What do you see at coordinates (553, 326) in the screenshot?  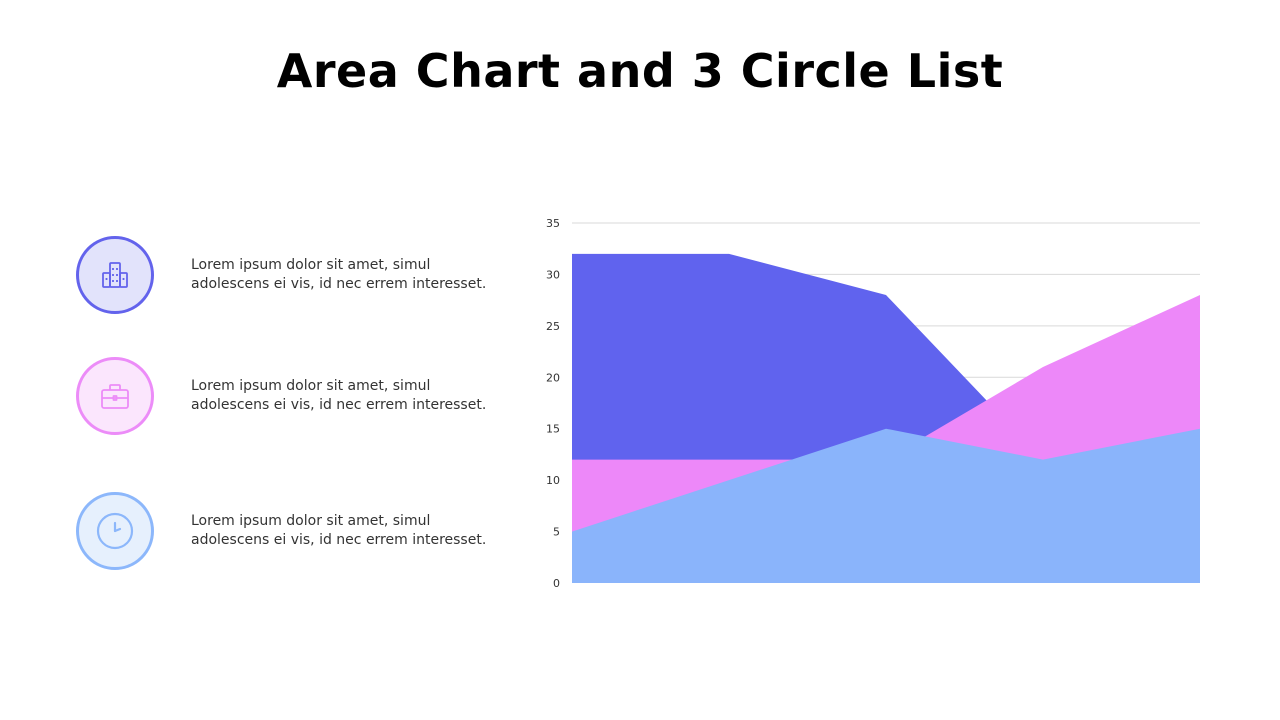 I see `y-tick-label: 25` at bounding box center [553, 326].